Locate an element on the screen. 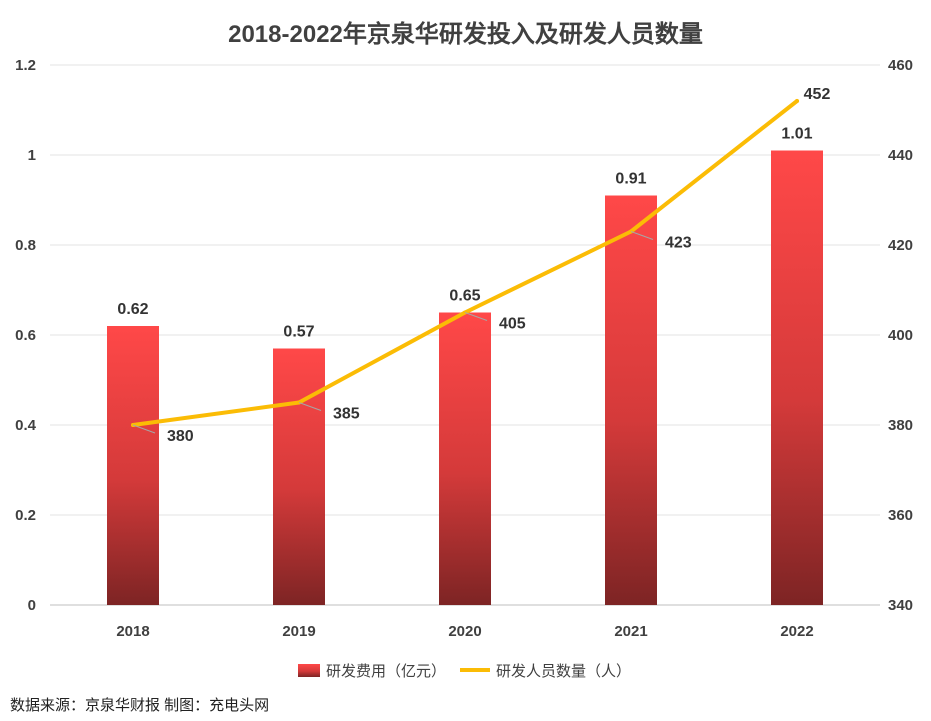 The width and height of the screenshot is (931, 721). x-tick-label: 2018 is located at coordinates (132, 631).